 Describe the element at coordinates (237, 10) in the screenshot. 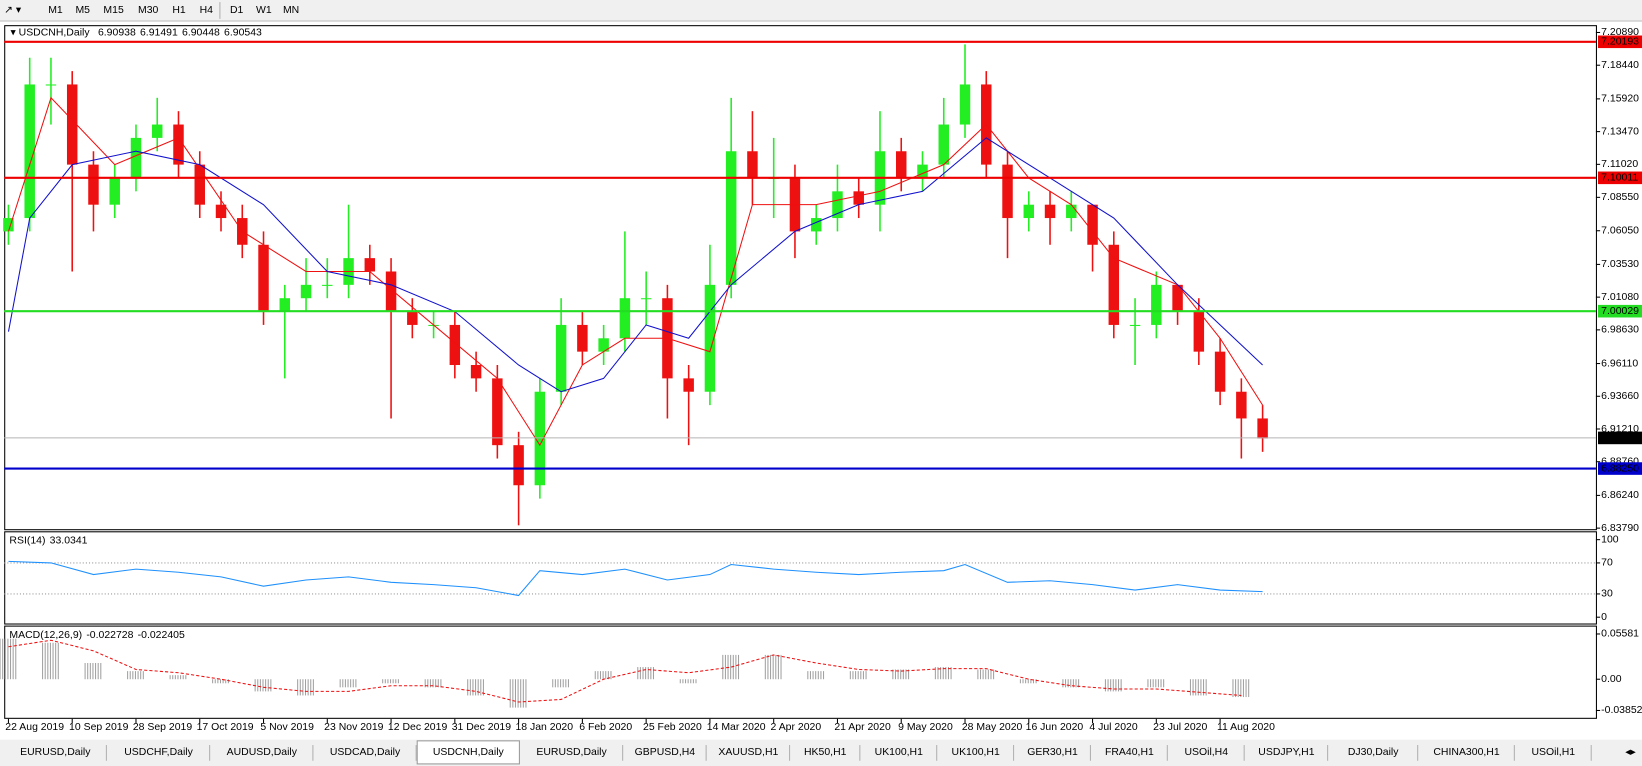

I see `timeframe-button: D1` at that location.